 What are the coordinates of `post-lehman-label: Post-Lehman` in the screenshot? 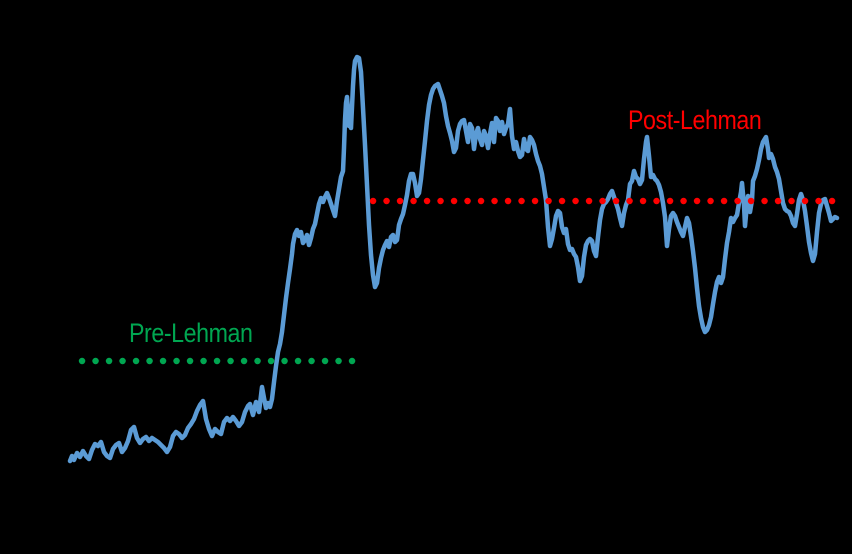 It's located at (695, 120).